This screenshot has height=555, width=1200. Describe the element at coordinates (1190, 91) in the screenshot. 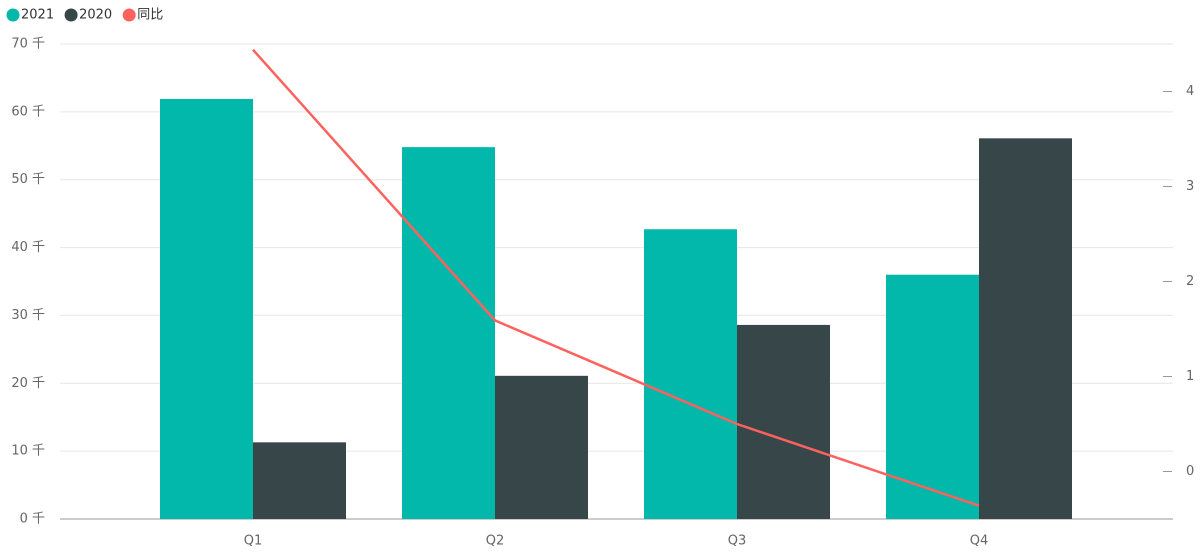

I see `y2-tick-label: 4` at that location.